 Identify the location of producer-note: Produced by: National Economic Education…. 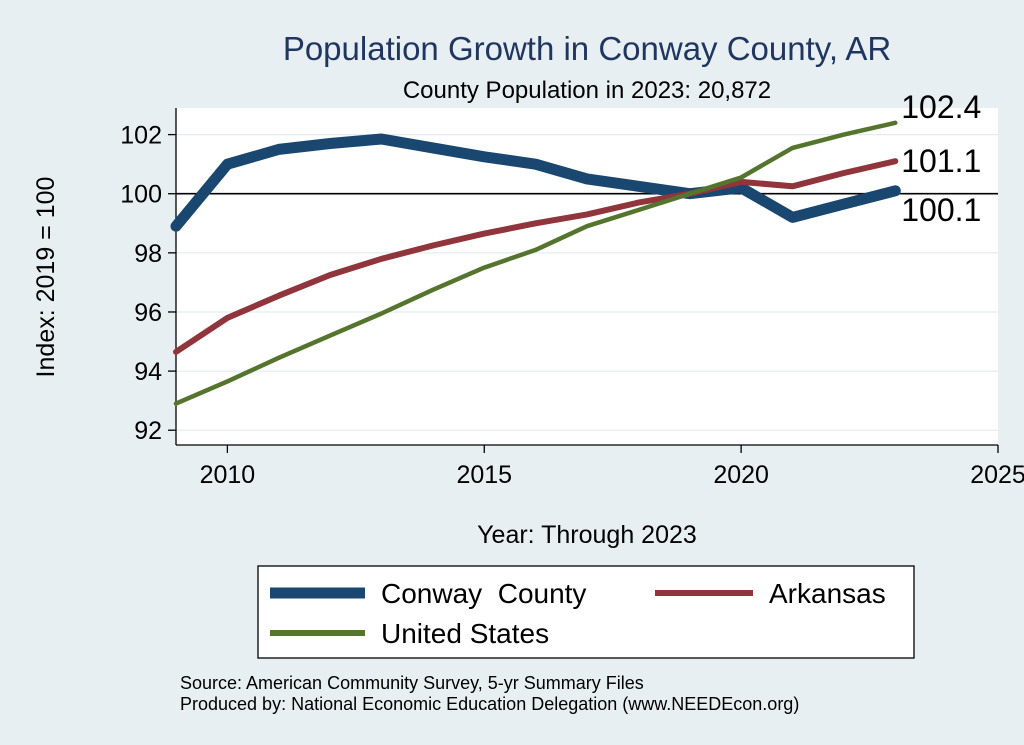
(489, 704).